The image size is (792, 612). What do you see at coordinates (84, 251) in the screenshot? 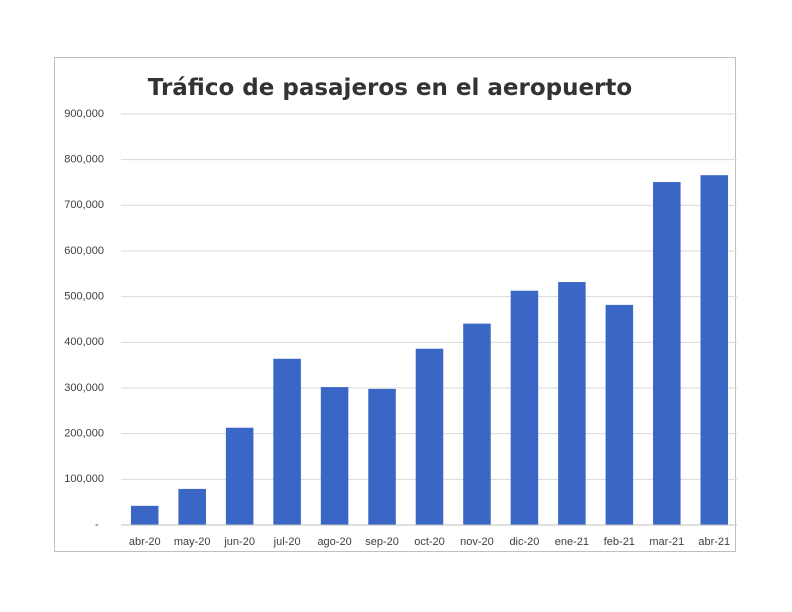
I see `y-tick-label: 600,000` at bounding box center [84, 251].